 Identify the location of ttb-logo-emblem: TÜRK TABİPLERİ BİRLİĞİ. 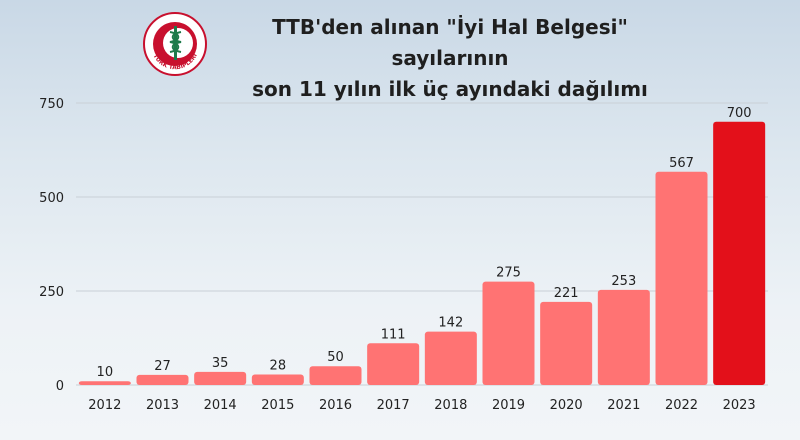
(174, 41).